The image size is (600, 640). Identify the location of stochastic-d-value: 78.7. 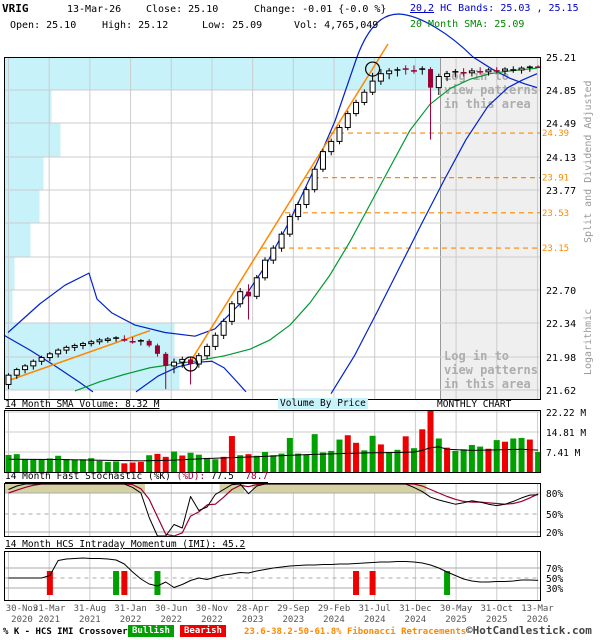
(254, 476).